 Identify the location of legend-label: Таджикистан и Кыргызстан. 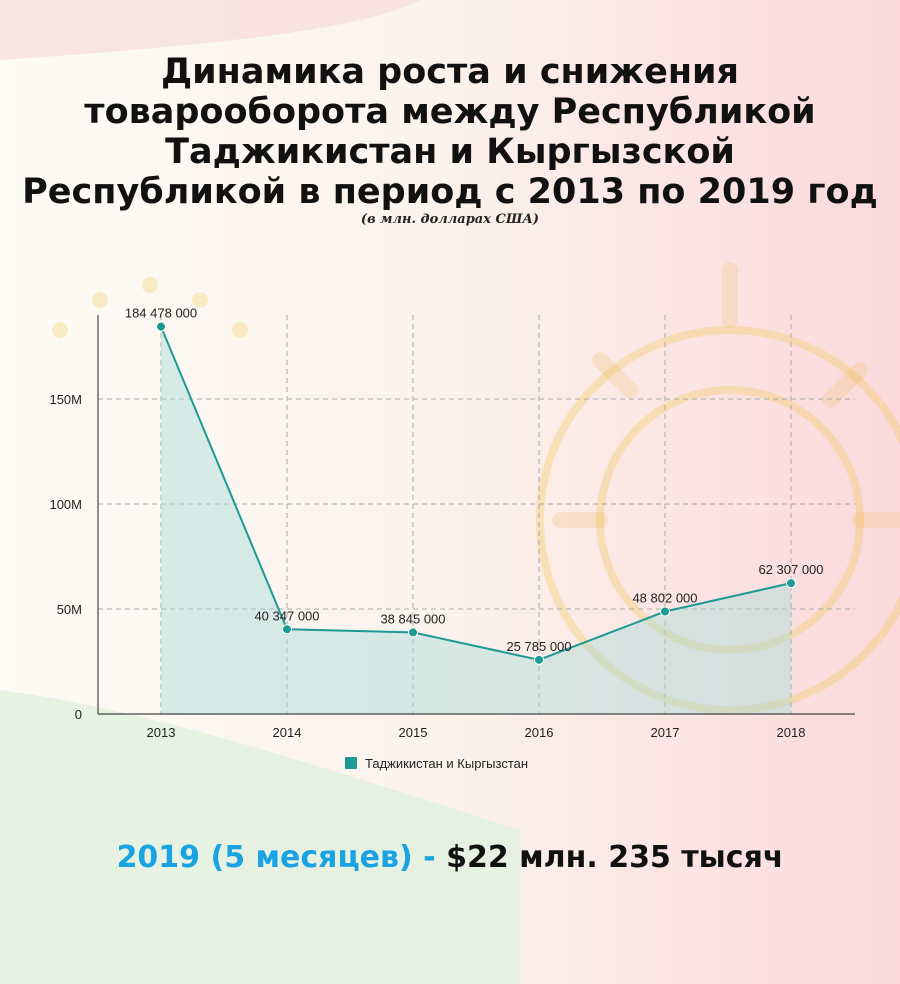
(446, 763).